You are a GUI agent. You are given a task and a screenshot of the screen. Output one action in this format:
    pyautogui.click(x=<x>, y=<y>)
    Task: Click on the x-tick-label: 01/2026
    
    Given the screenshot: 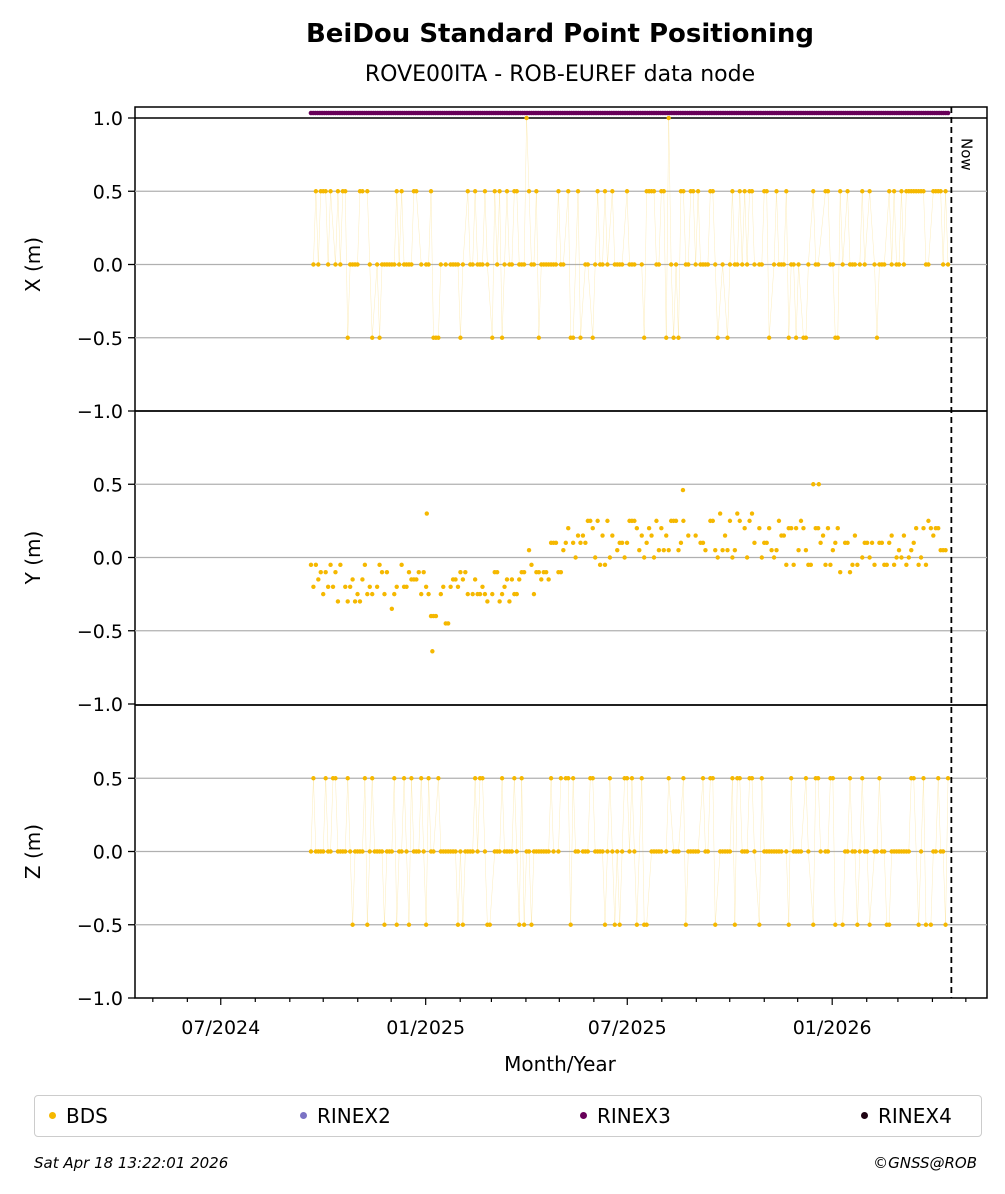 What is the action you would take?
    pyautogui.click(x=832, y=1028)
    